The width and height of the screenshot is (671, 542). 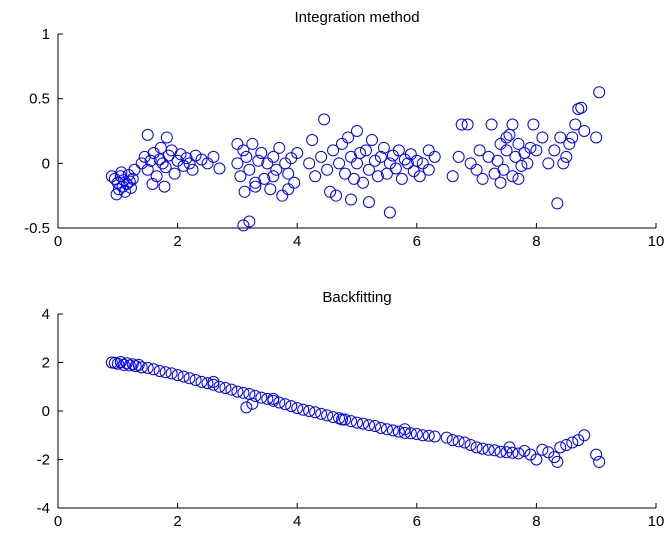 What do you see at coordinates (177, 521) in the screenshot?
I see `x-tick-label: 2` at bounding box center [177, 521].